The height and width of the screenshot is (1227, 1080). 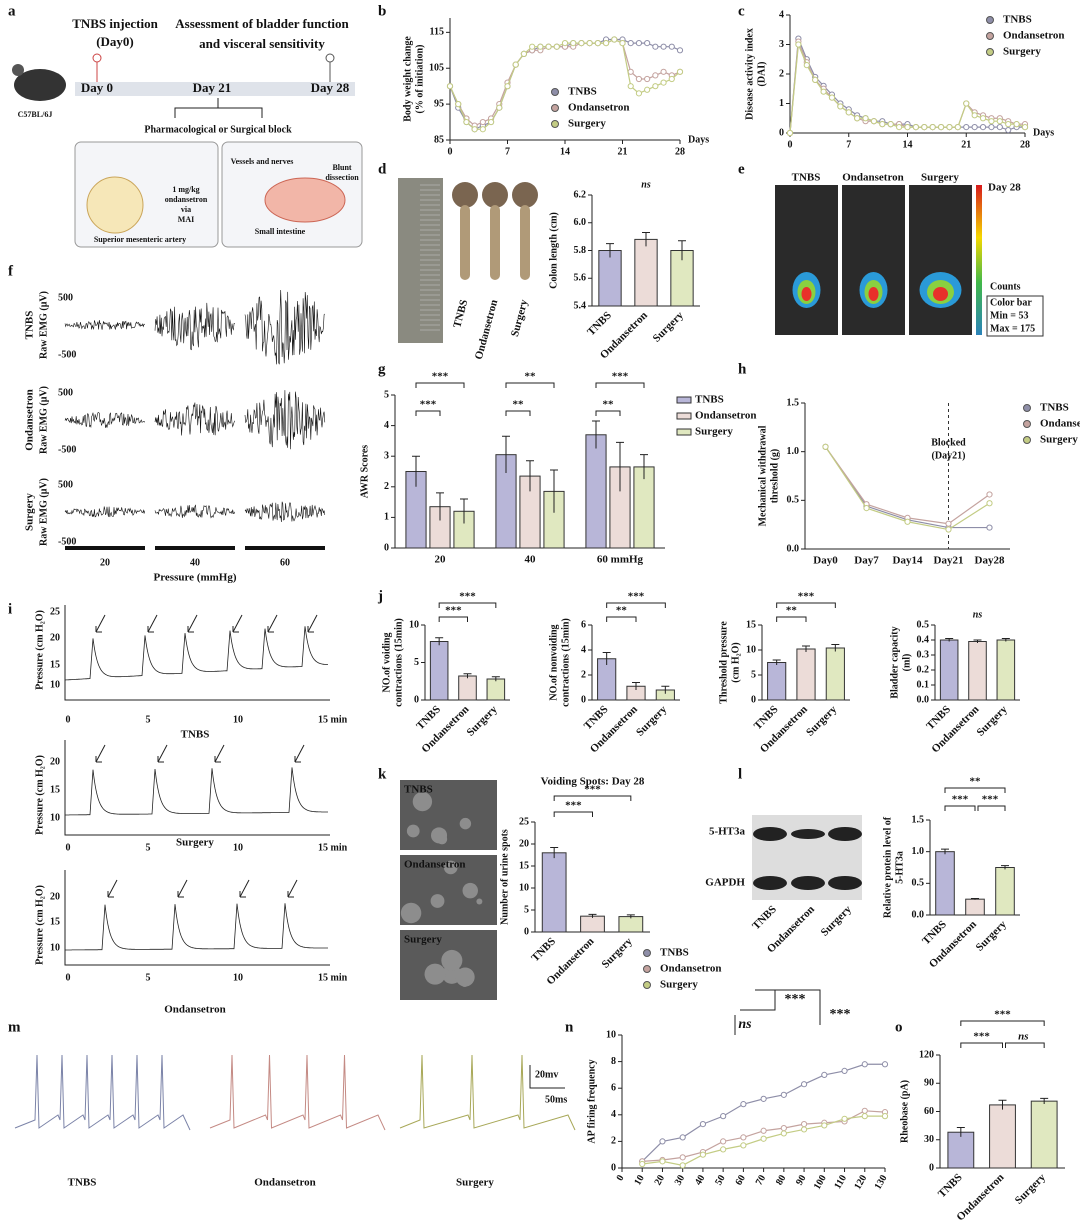 I want to click on panel-label: l, so click(x=740, y=774).